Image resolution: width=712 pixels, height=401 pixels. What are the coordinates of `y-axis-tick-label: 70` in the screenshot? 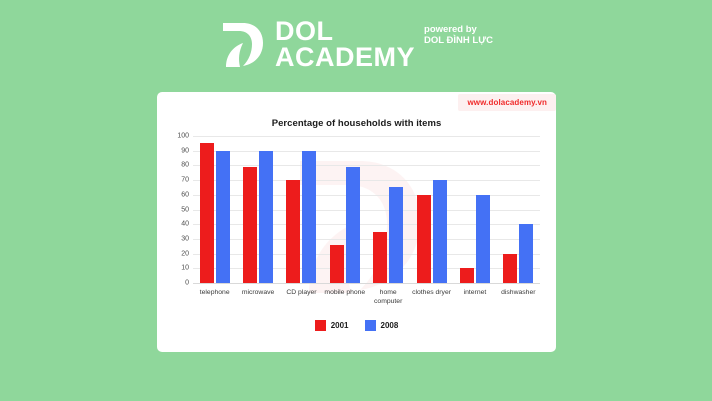 It's located at (185, 180).